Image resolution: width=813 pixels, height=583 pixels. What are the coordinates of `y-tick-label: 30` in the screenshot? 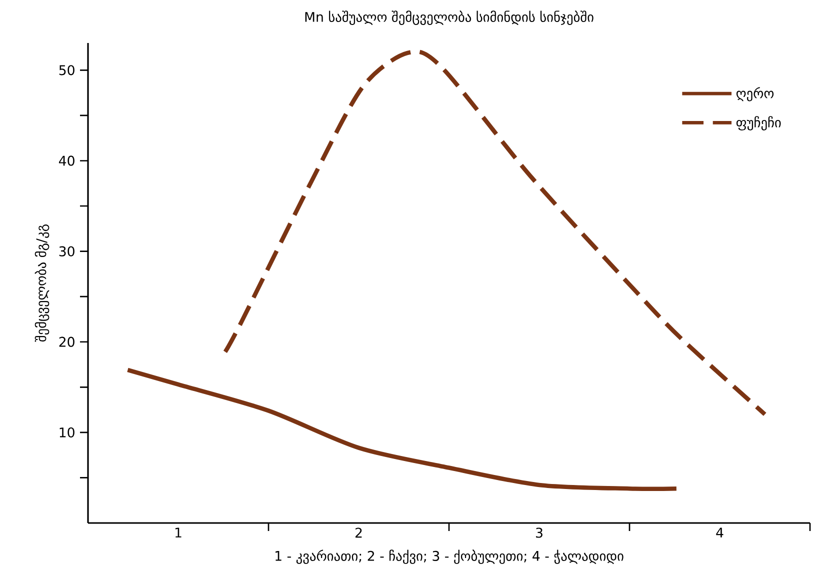 It's located at (66, 251).